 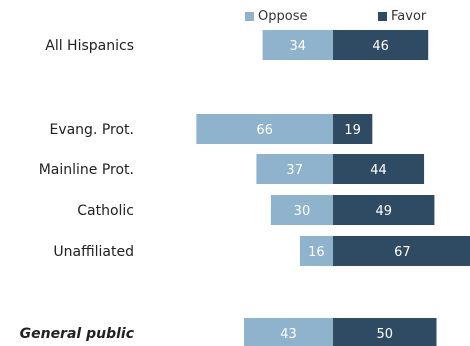 I want to click on favor-value-catholic: 49, so click(x=383, y=211).